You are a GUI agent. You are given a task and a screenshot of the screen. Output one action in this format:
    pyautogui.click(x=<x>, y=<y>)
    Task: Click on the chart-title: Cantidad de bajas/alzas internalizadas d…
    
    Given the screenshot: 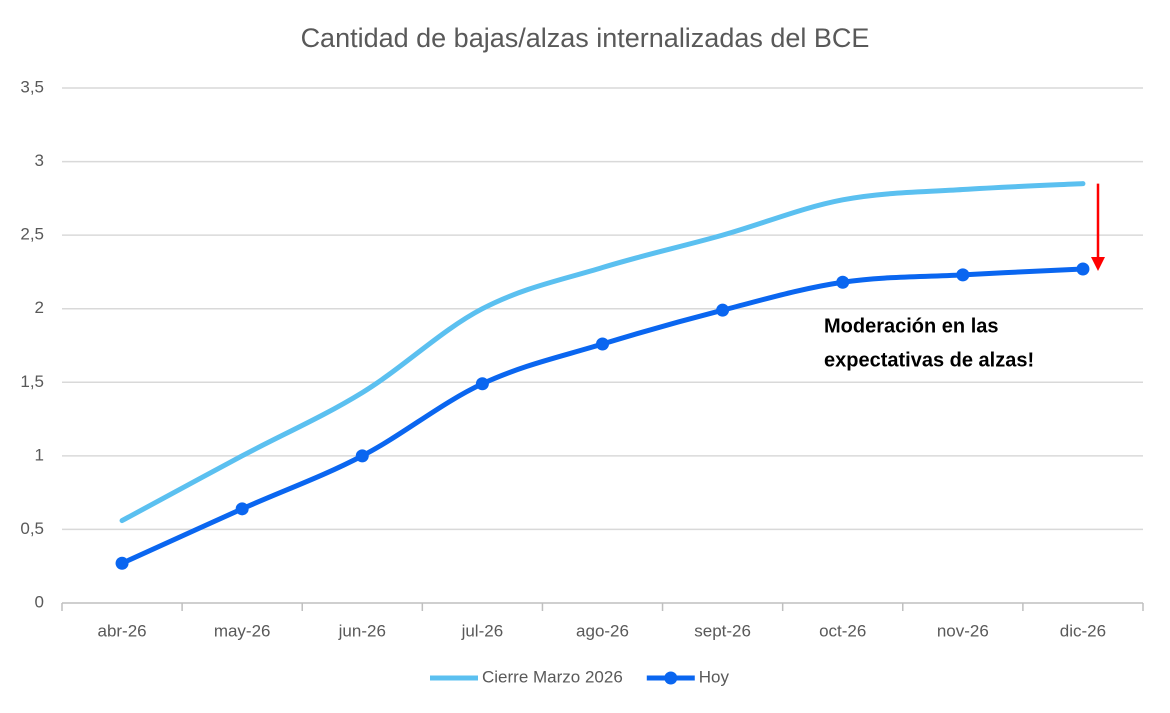 What is the action you would take?
    pyautogui.click(x=585, y=38)
    